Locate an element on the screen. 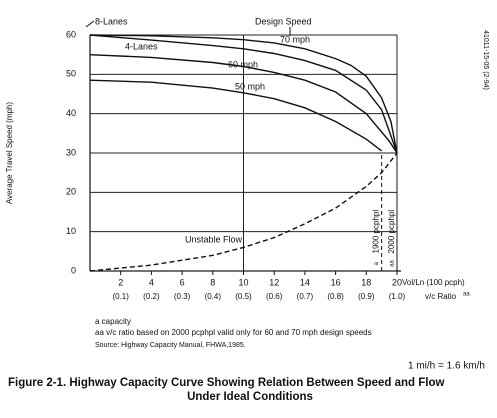 The width and height of the screenshot is (497, 418). side-code: 41011-15-05 (2-94) is located at coordinates (485, 60).